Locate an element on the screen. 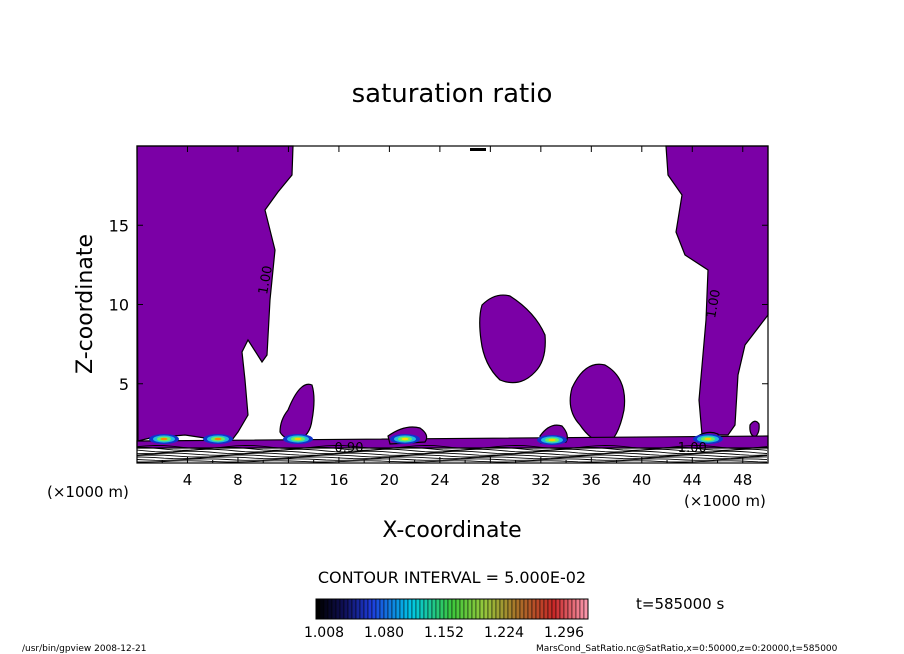  colorbar-tick-label: 1.152 is located at coordinates (444, 633).